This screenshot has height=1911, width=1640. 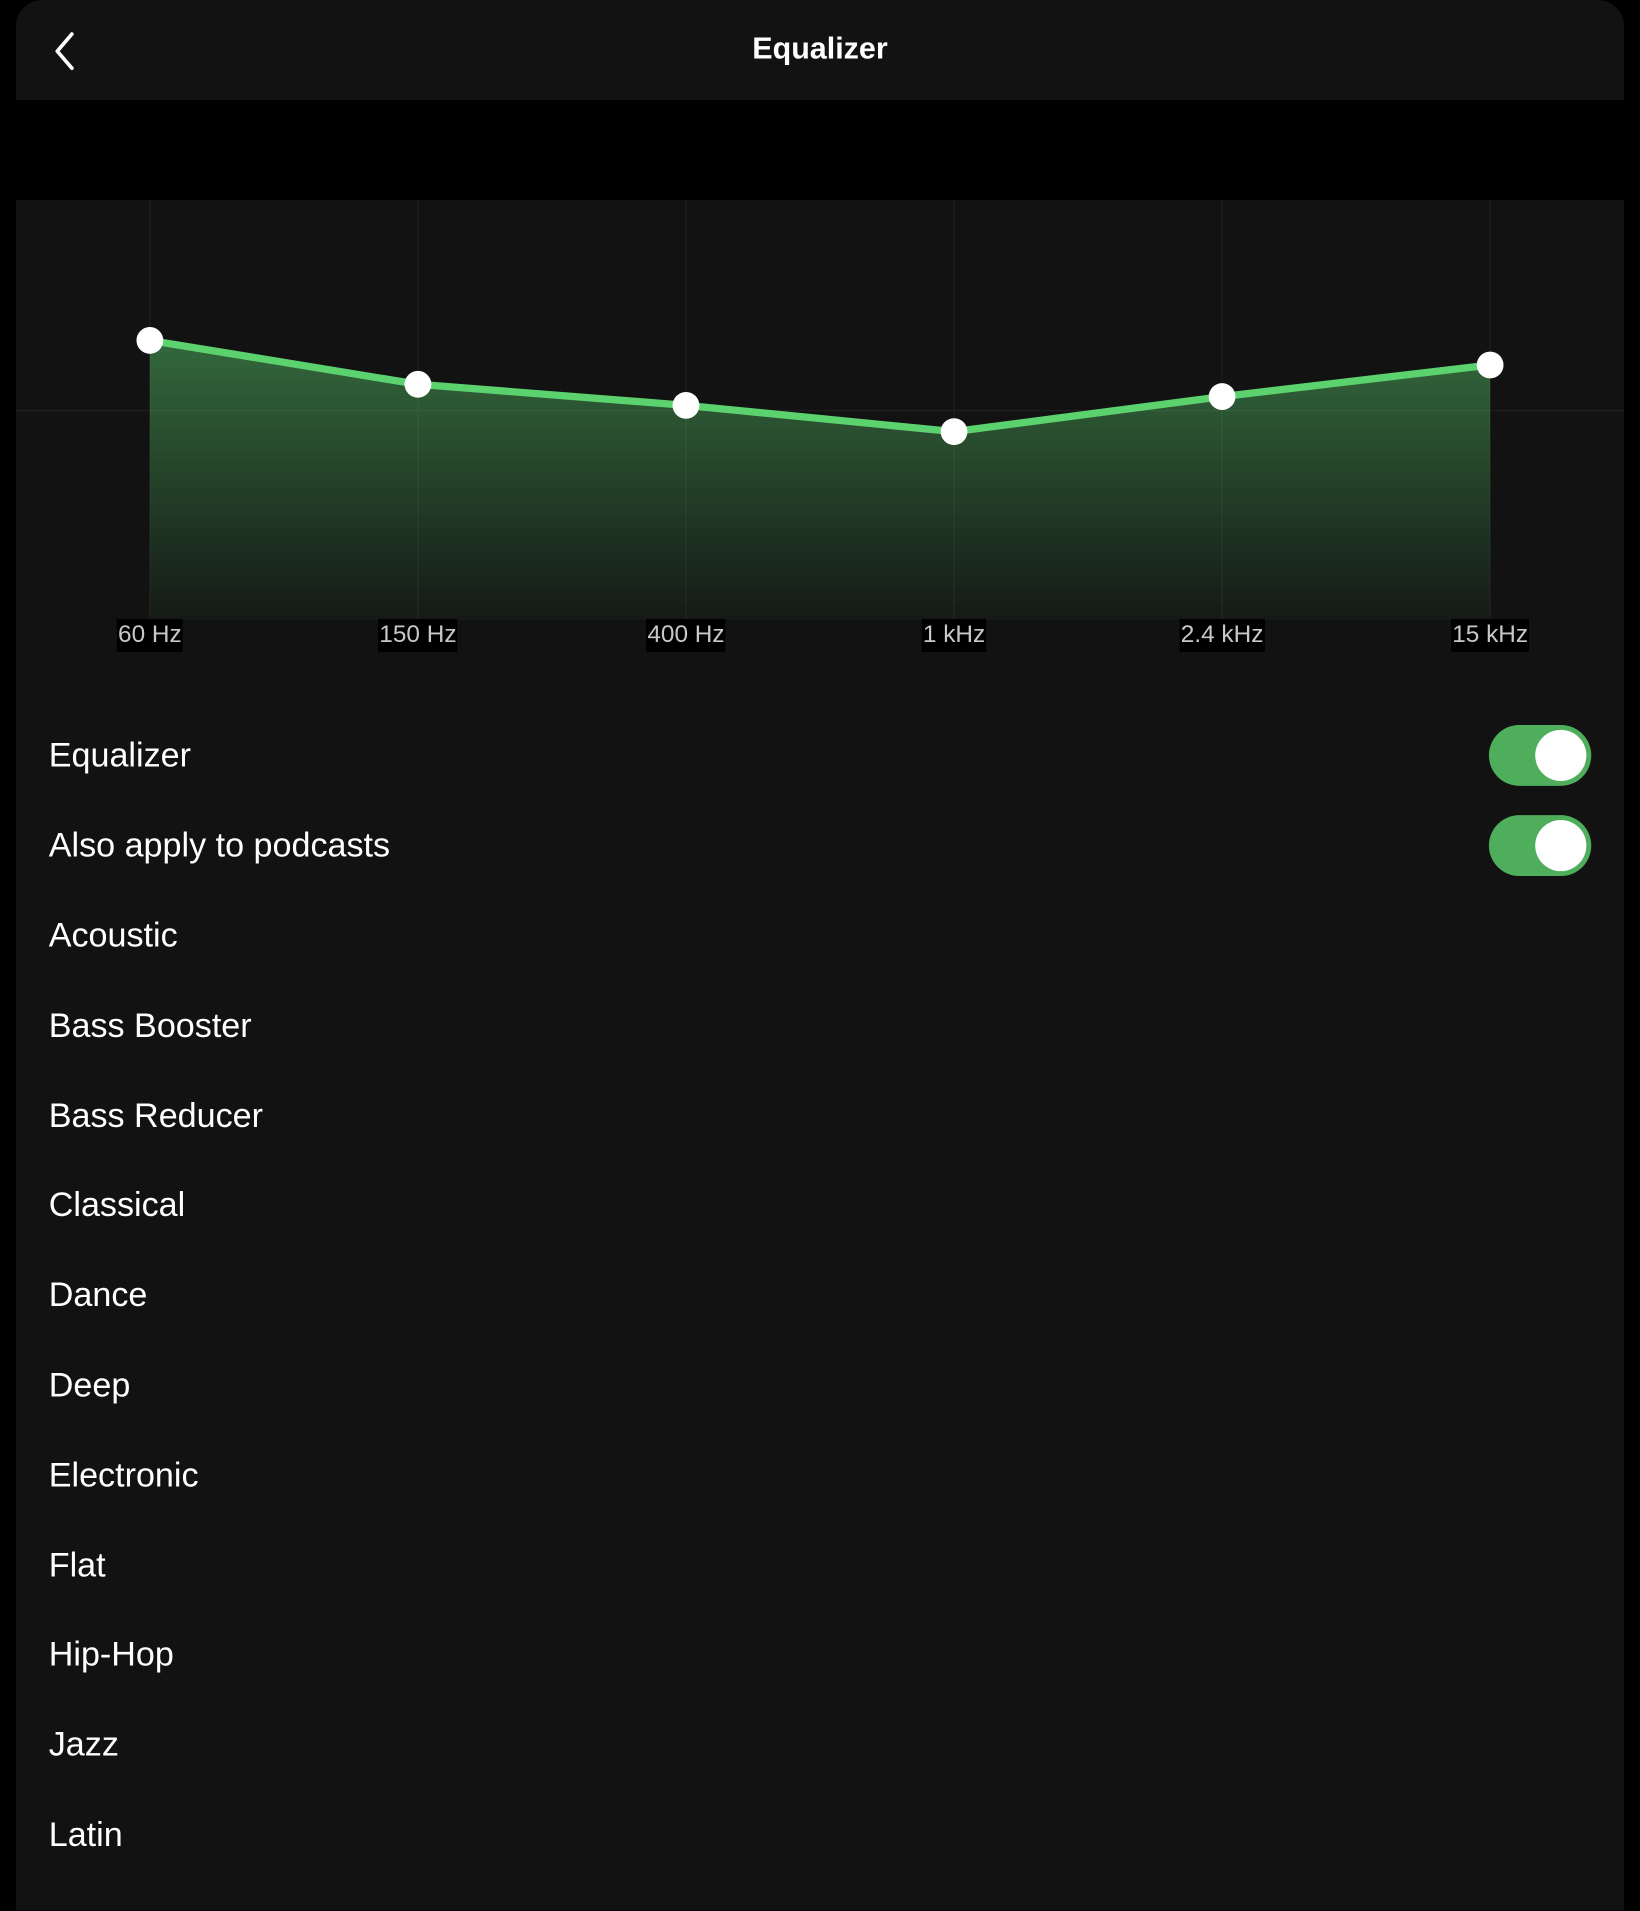 What do you see at coordinates (119, 754) in the screenshot?
I see `toggle-label: Equalizer` at bounding box center [119, 754].